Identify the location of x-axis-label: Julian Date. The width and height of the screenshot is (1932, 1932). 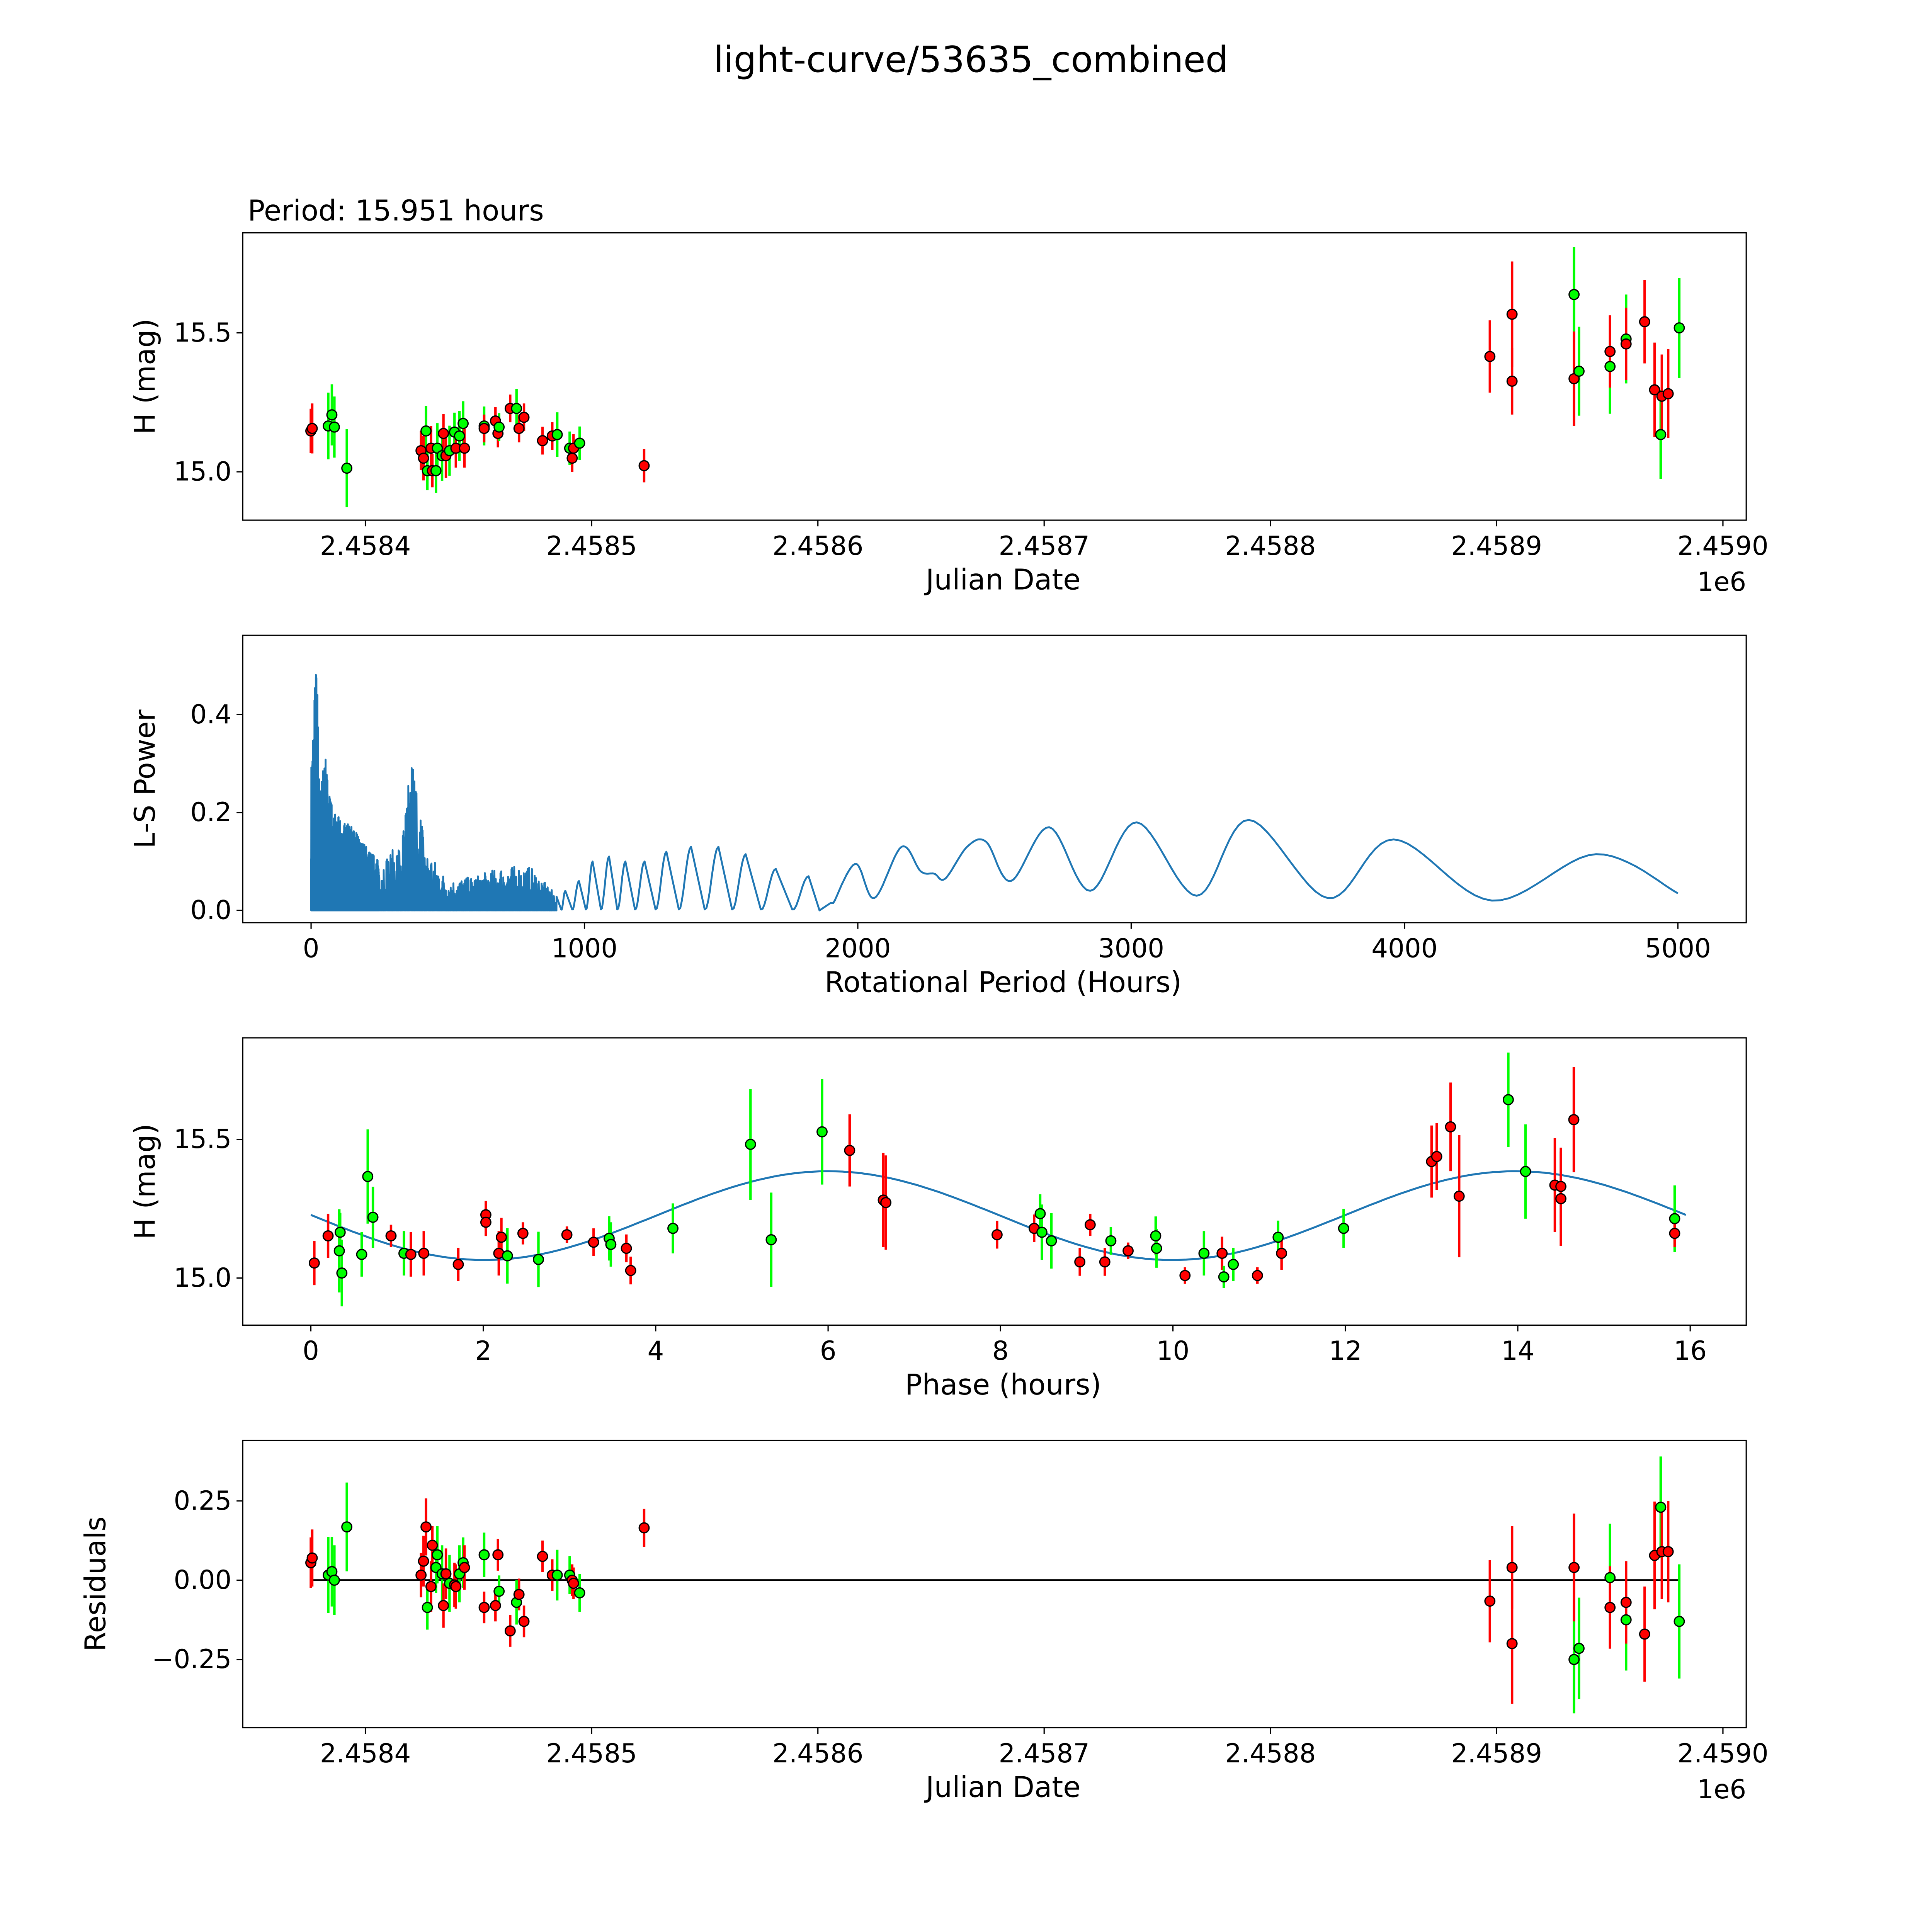
(1003, 581).